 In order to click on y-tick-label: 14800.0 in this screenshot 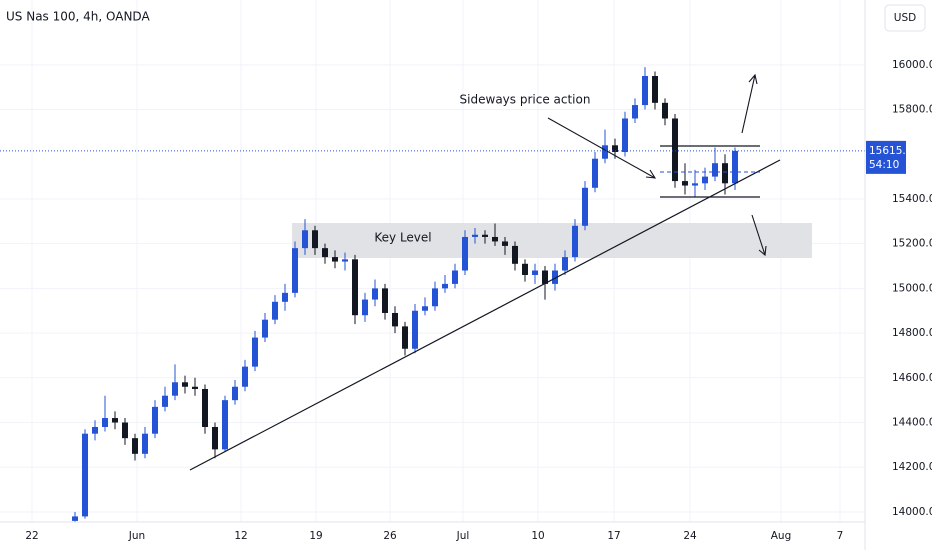, I will do `click(912, 333)`.